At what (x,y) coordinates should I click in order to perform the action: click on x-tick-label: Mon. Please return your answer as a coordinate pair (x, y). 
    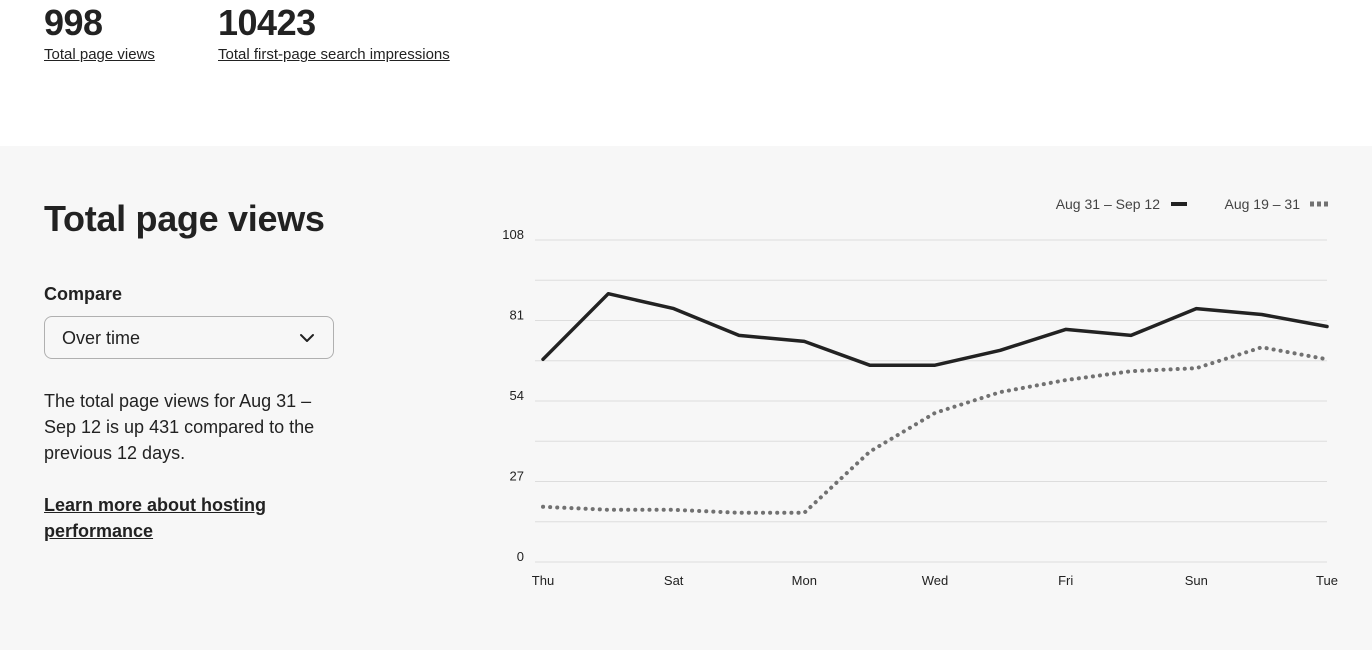
    Looking at the image, I should click on (804, 580).